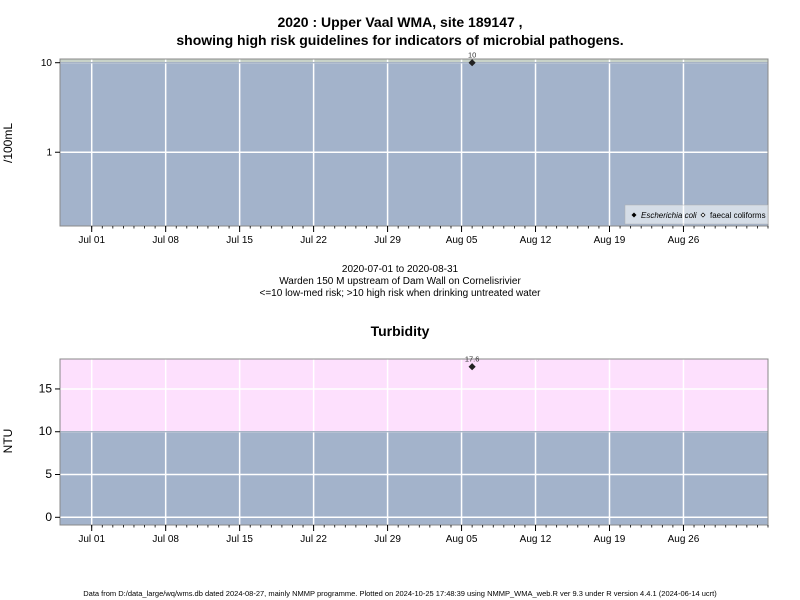 Image resolution: width=800 pixels, height=600 pixels. Describe the element at coordinates (400, 22) in the screenshot. I see `chart-title-line1: 2020 : Upper Vaal WMA, site 189147 ,` at that location.